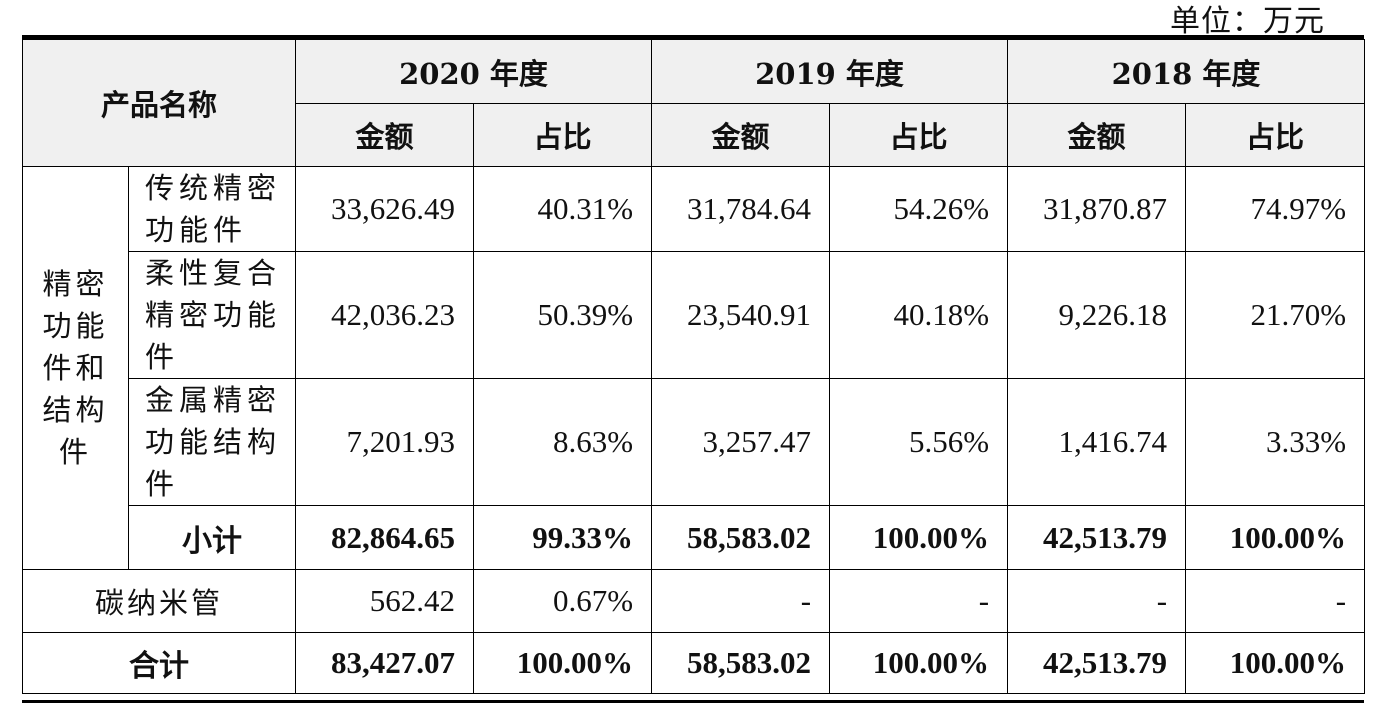 The image size is (1390, 706). I want to click on product-name-cell: 传统精密功能件, so click(212, 209).